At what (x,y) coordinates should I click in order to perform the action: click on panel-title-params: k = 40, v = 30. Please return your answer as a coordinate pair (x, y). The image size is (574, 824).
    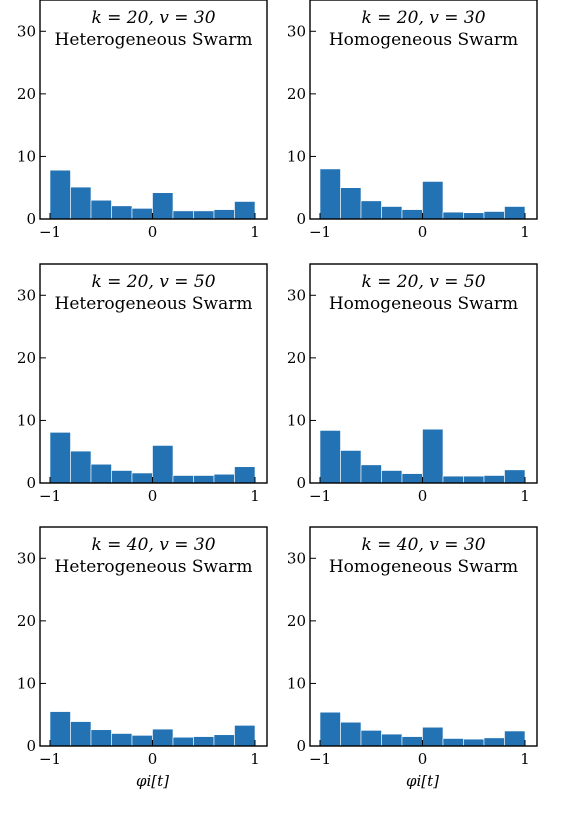
    Looking at the image, I should click on (153, 545).